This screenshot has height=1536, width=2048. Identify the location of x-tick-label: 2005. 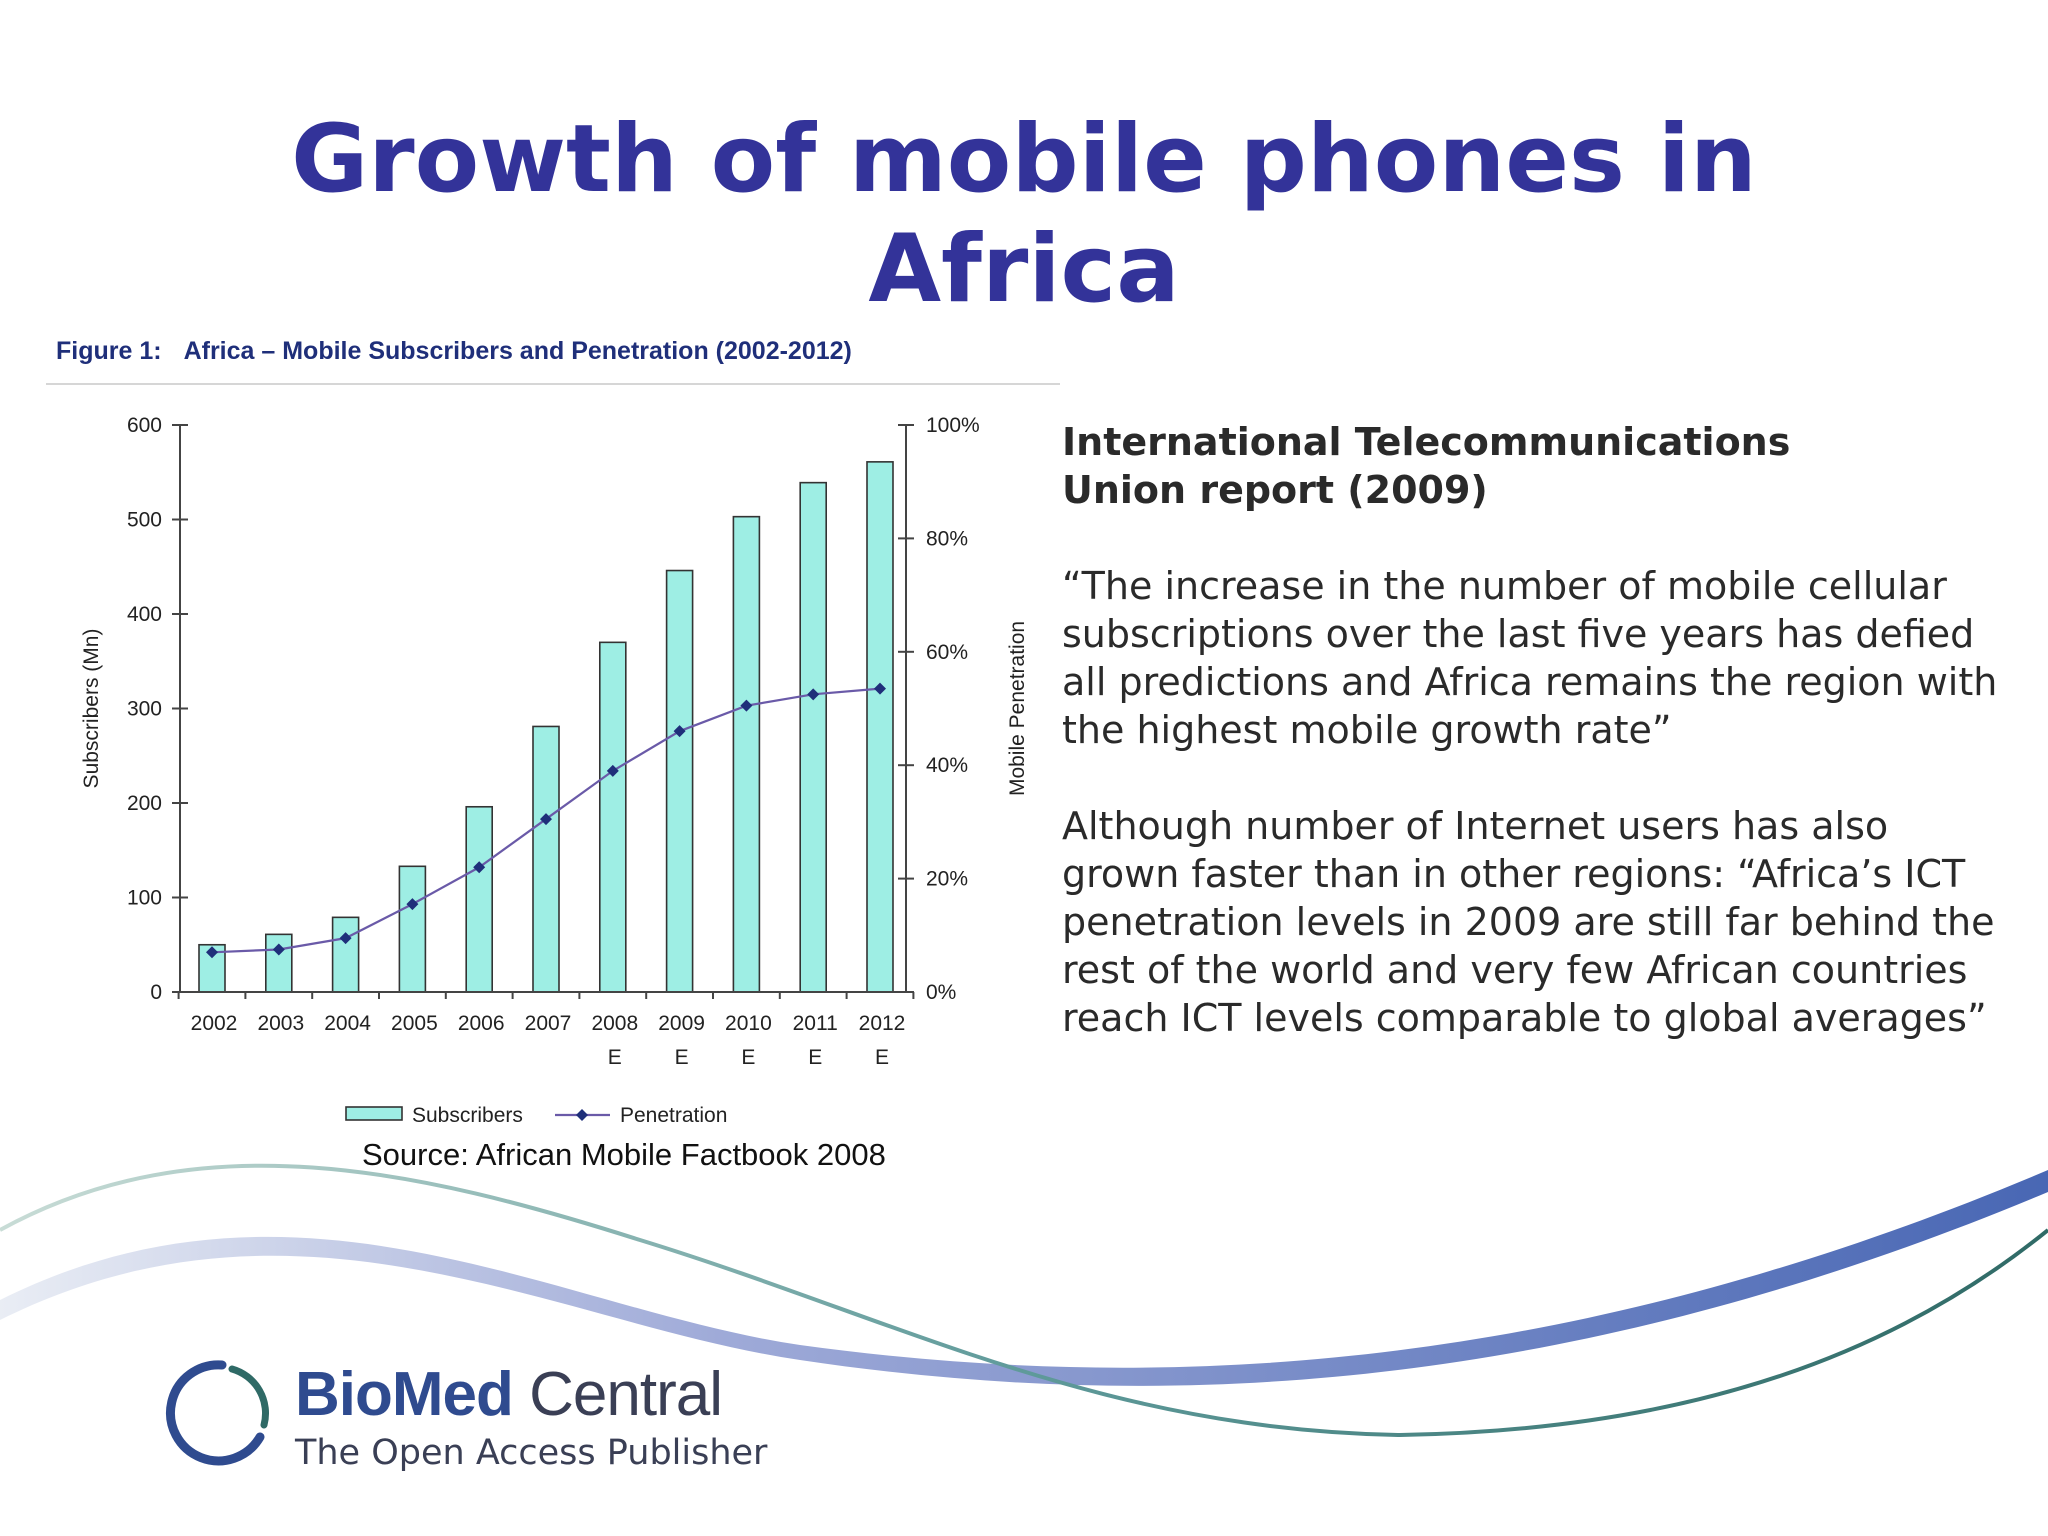
(414, 1023).